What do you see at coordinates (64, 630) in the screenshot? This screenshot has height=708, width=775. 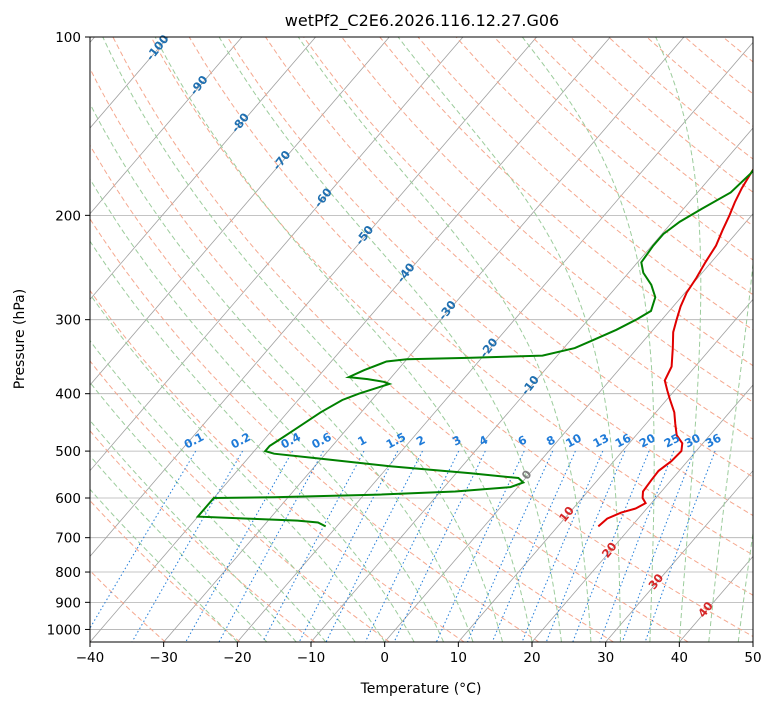 I see `y-tick-label: 1000` at bounding box center [64, 630].